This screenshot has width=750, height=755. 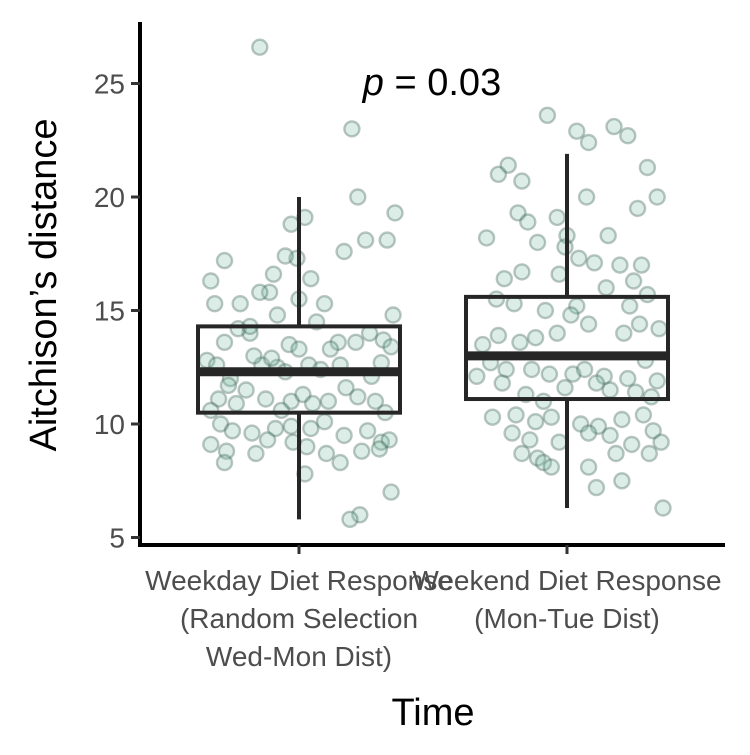 What do you see at coordinates (109, 424) in the screenshot?
I see `y-tick-label: 10` at bounding box center [109, 424].